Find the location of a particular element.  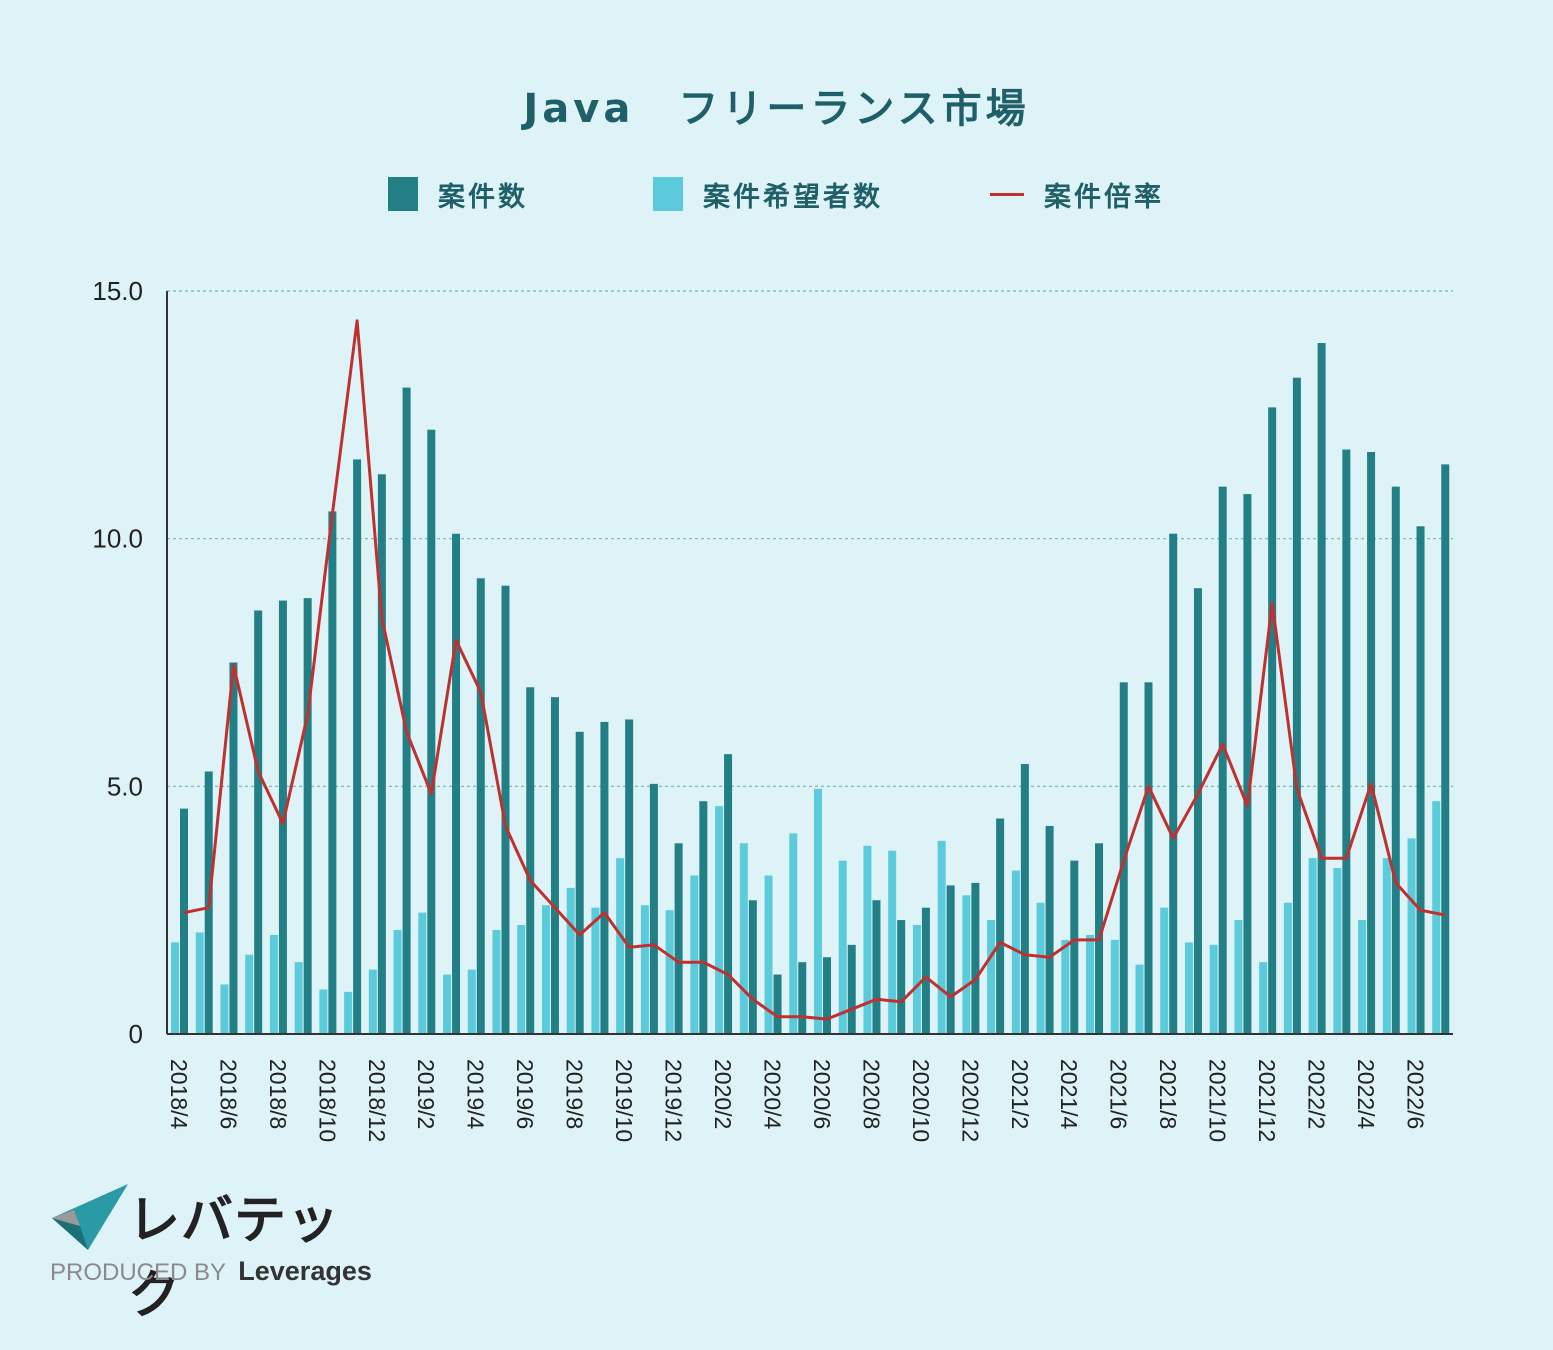

chart-title: Java フリーランス市場 is located at coordinates (776, 109).